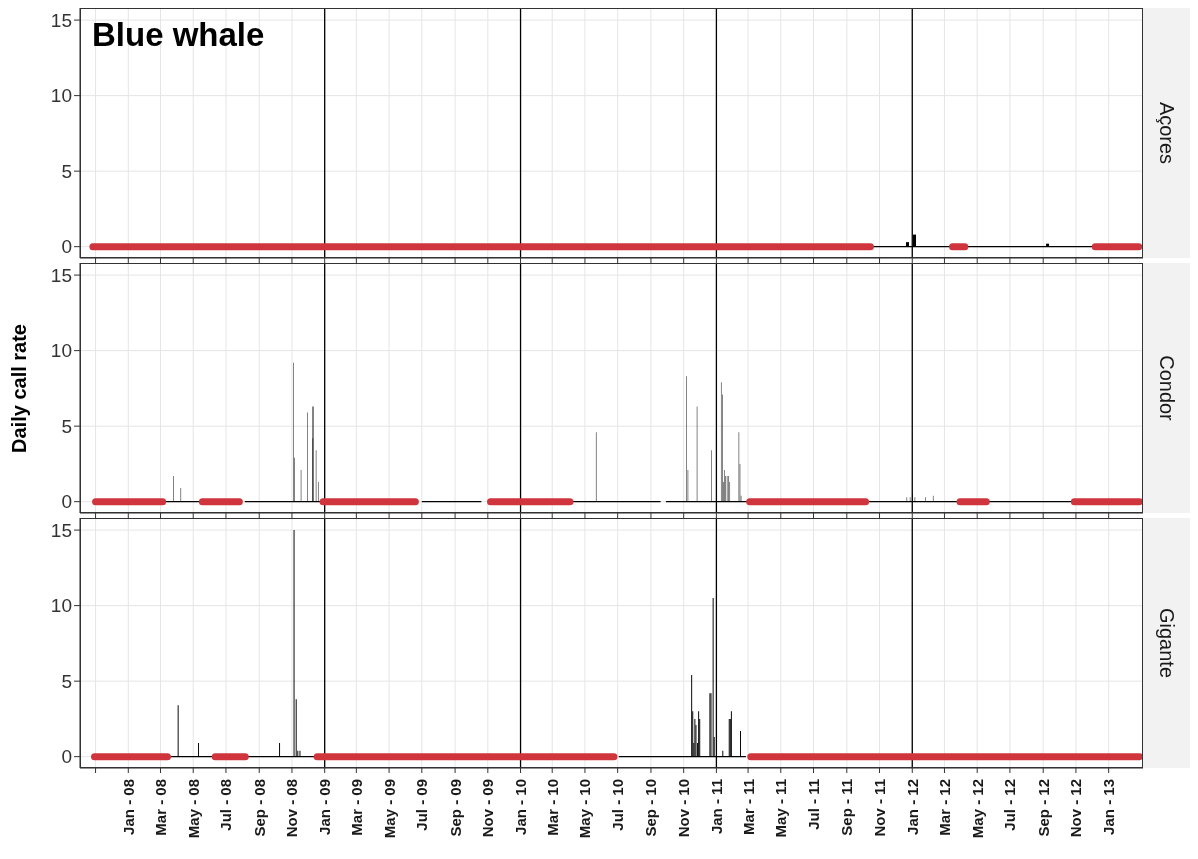  I want to click on x-tick-label: Nov - 10, so click(684, 808).